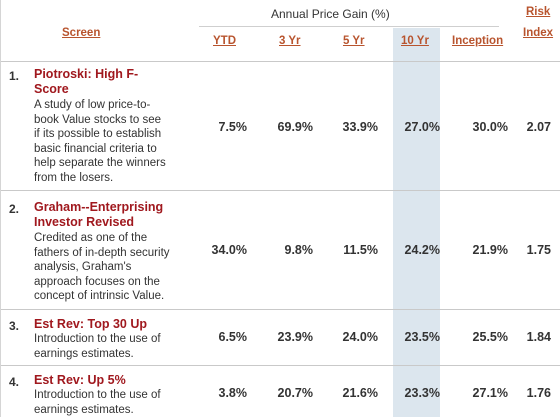 The image size is (560, 417). Describe the element at coordinates (538, 12) in the screenshot. I see `sort-risk-link: Risk` at that location.